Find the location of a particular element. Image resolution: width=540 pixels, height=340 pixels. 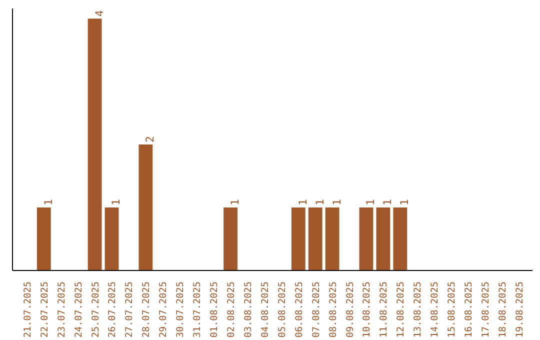

data-label: 4 is located at coordinates (99, 13).